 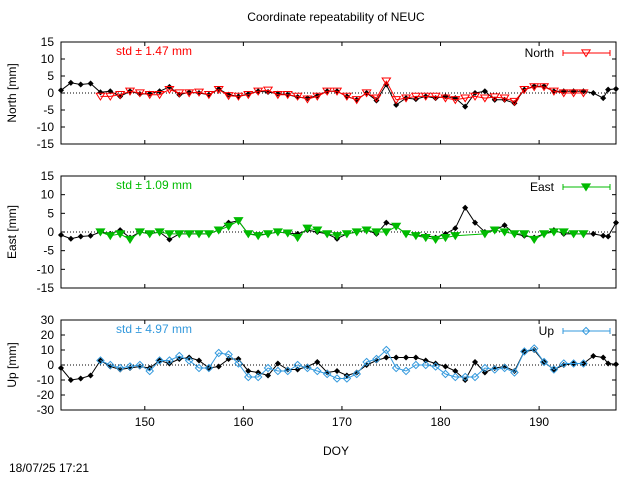 What do you see at coordinates (48, 320) in the screenshot?
I see `y-tick-label: 30` at bounding box center [48, 320].